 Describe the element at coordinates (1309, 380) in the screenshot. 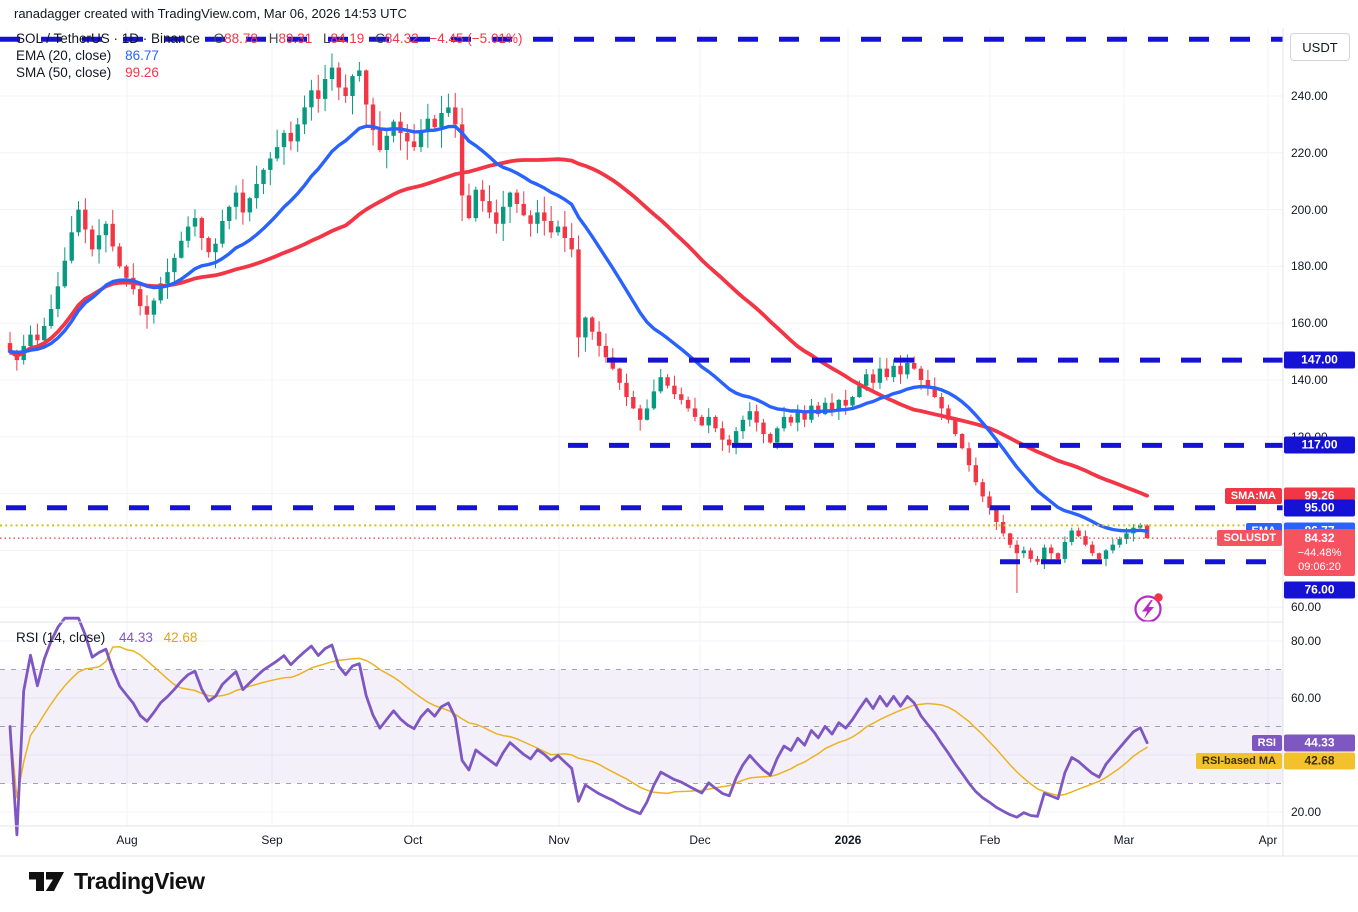

I see `axis-tick-label: 140.00` at that location.